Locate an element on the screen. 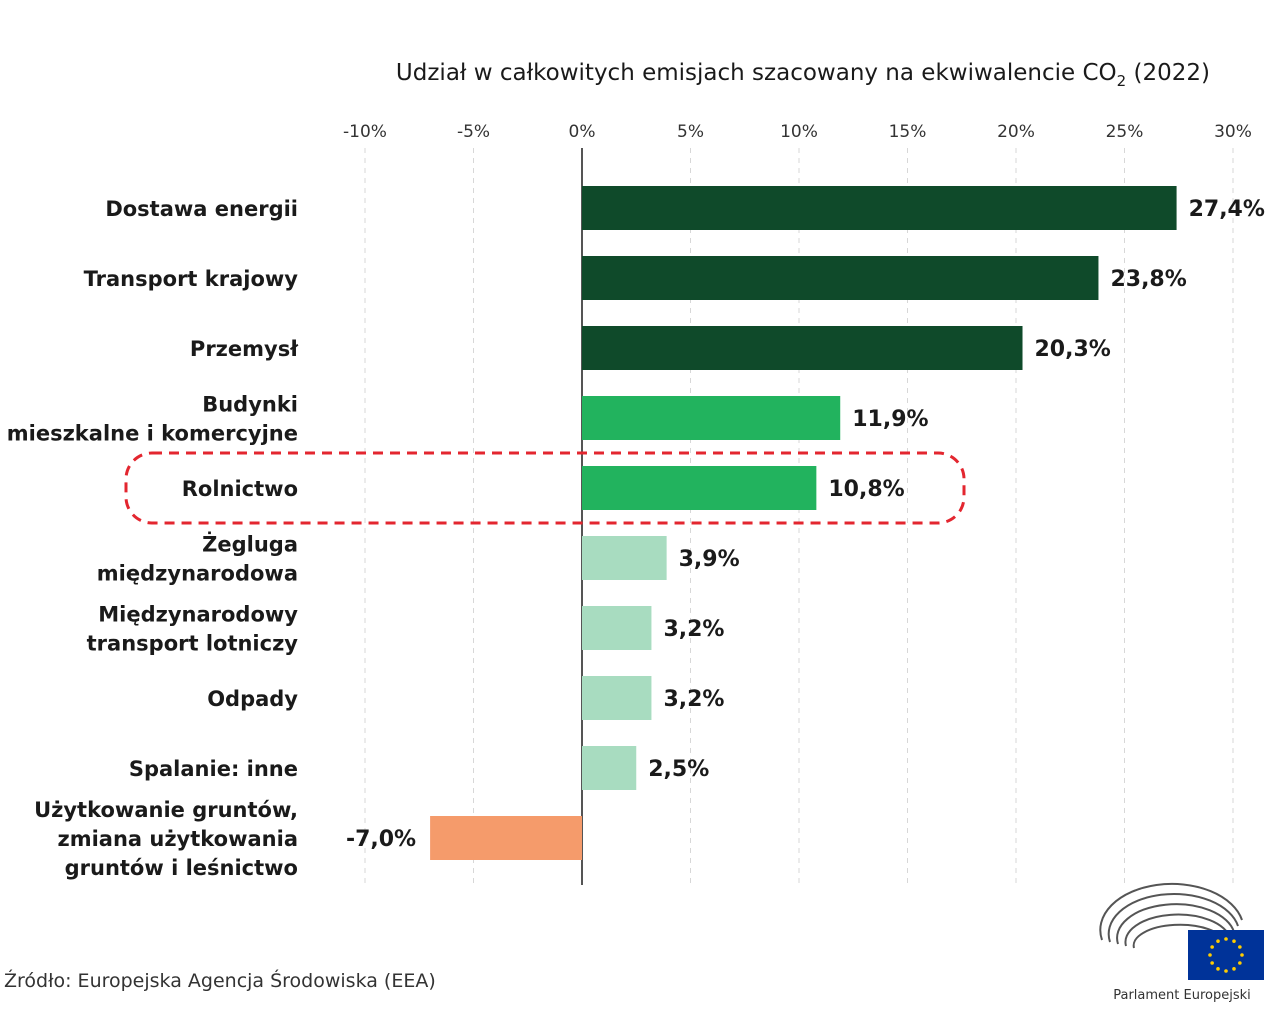 The width and height of the screenshot is (1280, 1020). category-label-line: mieszkalne i komercyjne is located at coordinates (152, 434).